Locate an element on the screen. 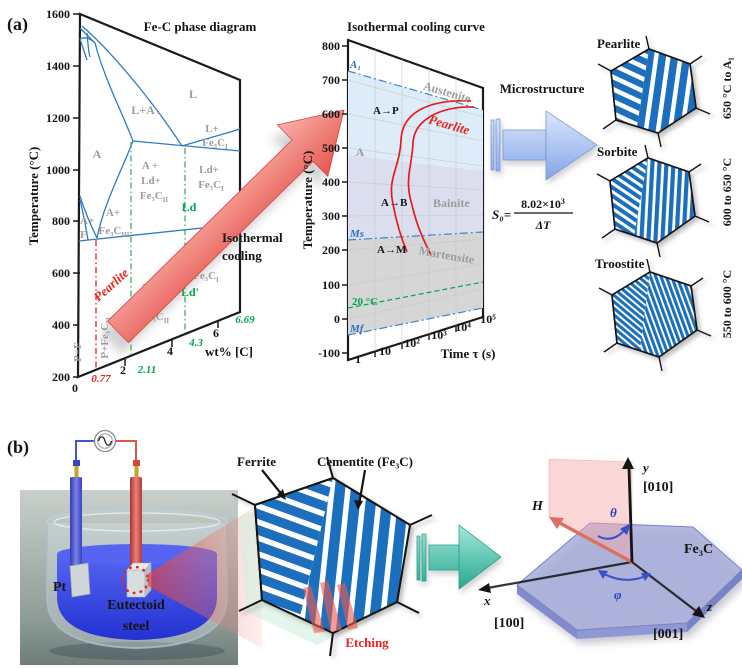 The height and width of the screenshot is (668, 742). svg-text: 2.11 is located at coordinates (147, 370).